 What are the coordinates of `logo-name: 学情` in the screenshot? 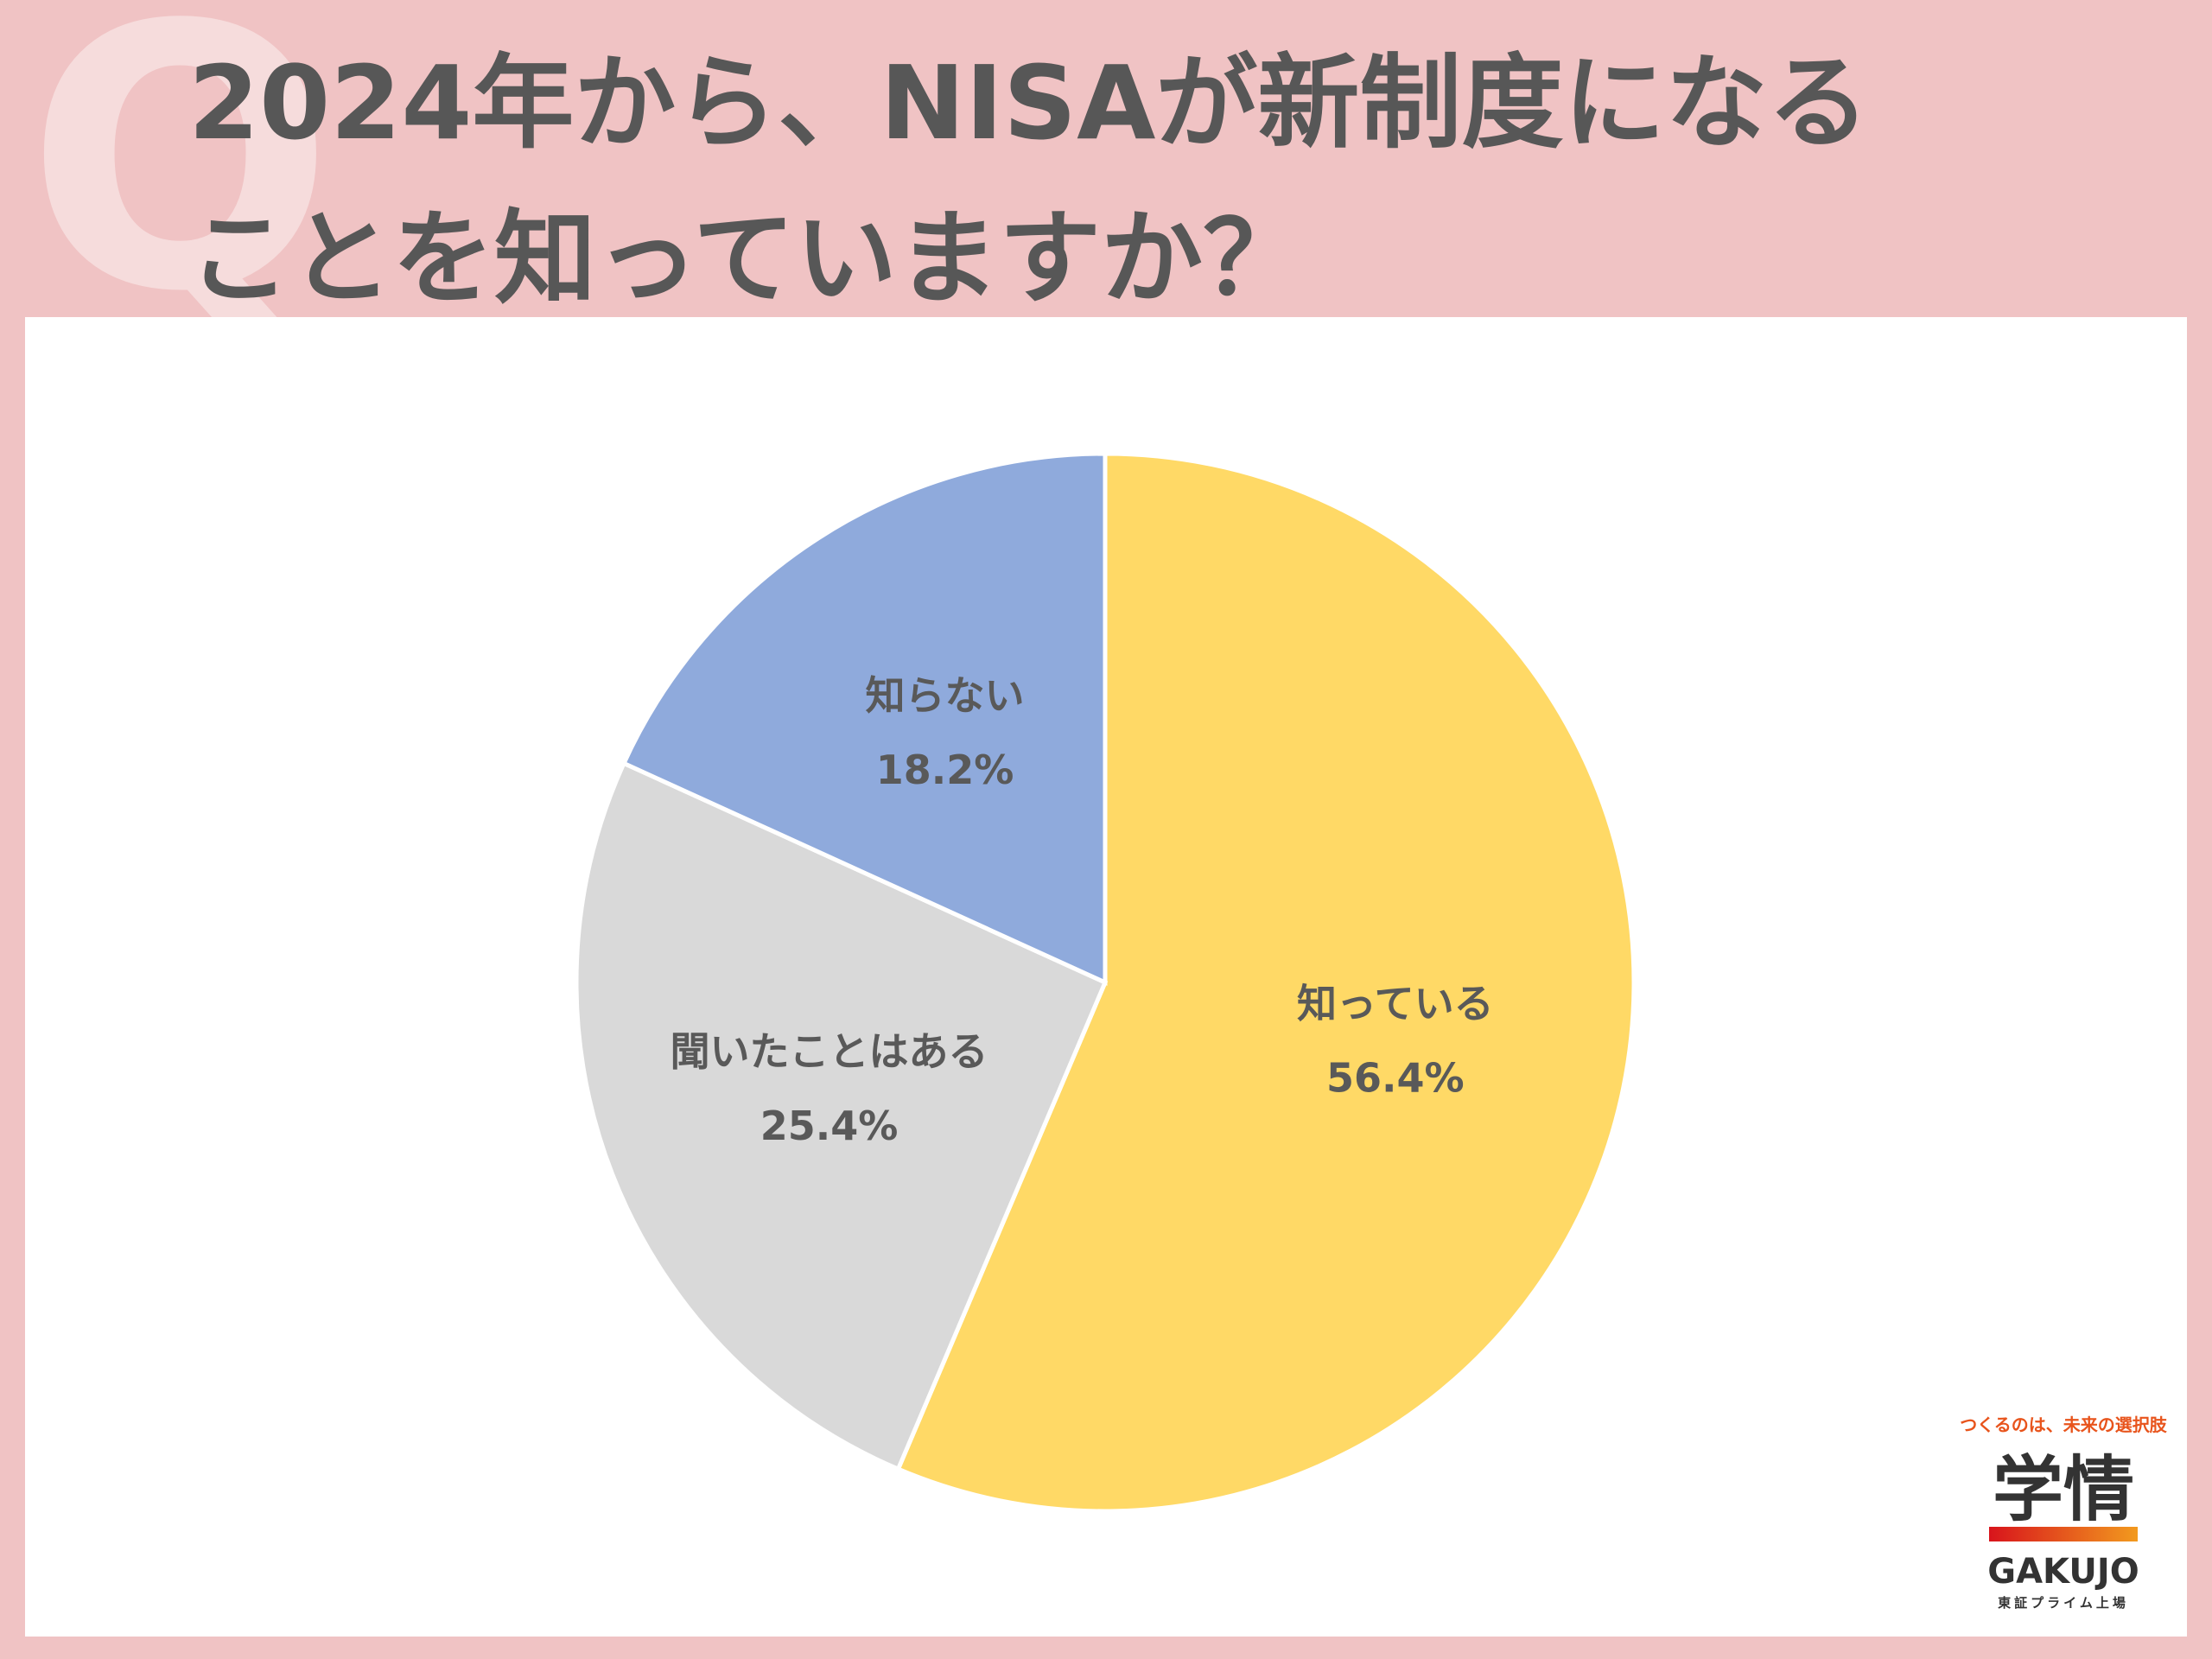 It's located at (2063, 1490).